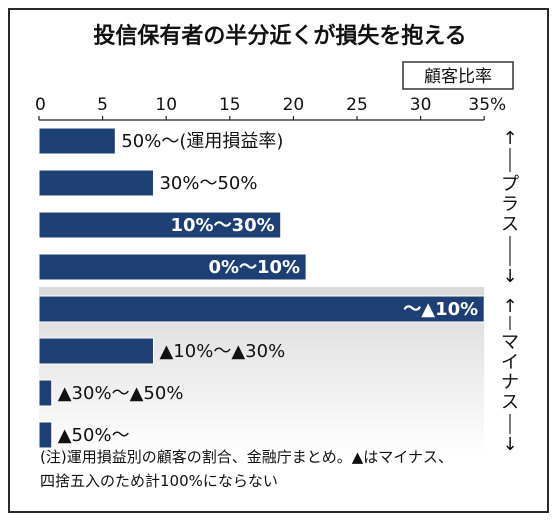  I want to click on unit-badge, so click(458, 75).